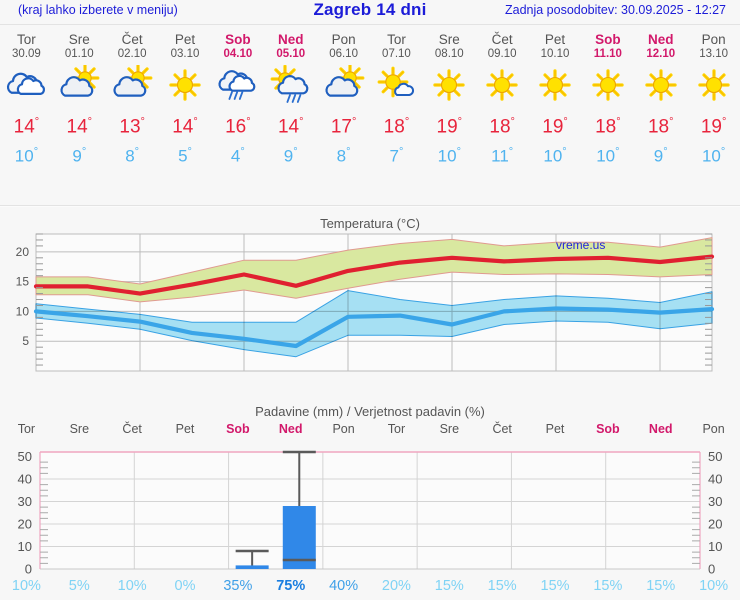  What do you see at coordinates (341, 127) in the screenshot?
I see `forecast-max-temp-value: 17` at bounding box center [341, 127].